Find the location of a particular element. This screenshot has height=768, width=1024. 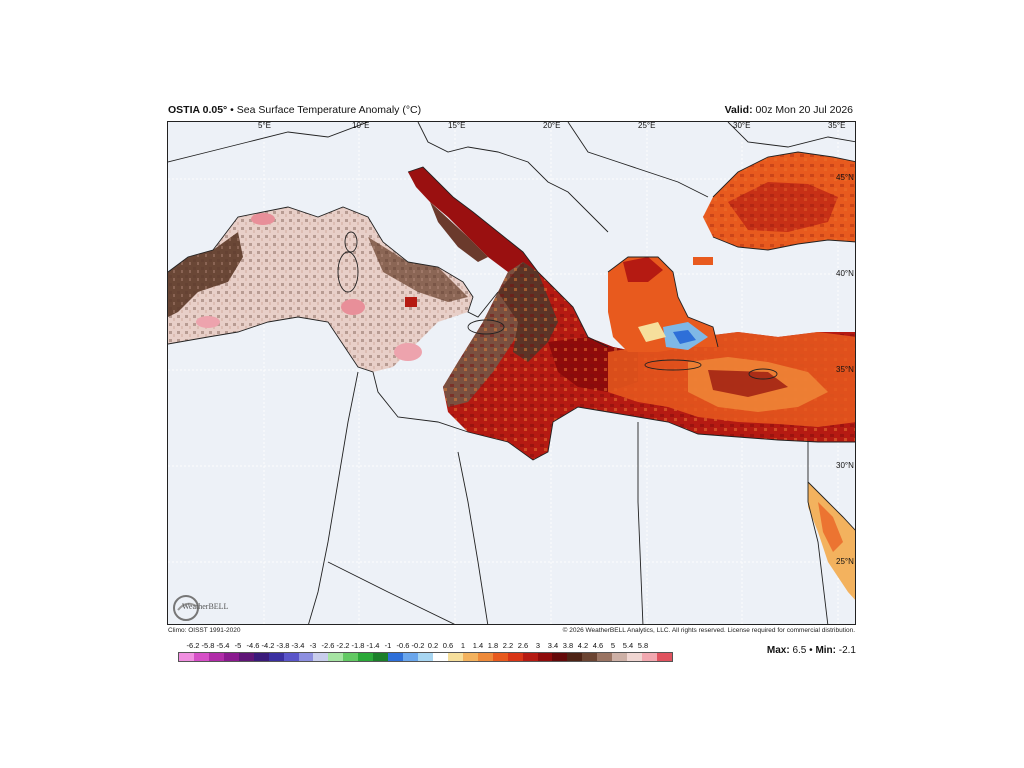

legend-tick-label: -0.2 is located at coordinates (418, 645).